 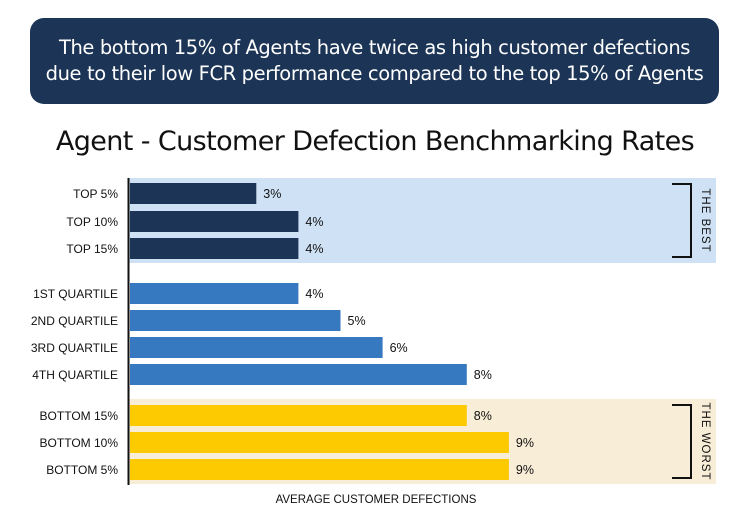 I want to click on group-label-best: THE BEST, so click(x=705, y=220).